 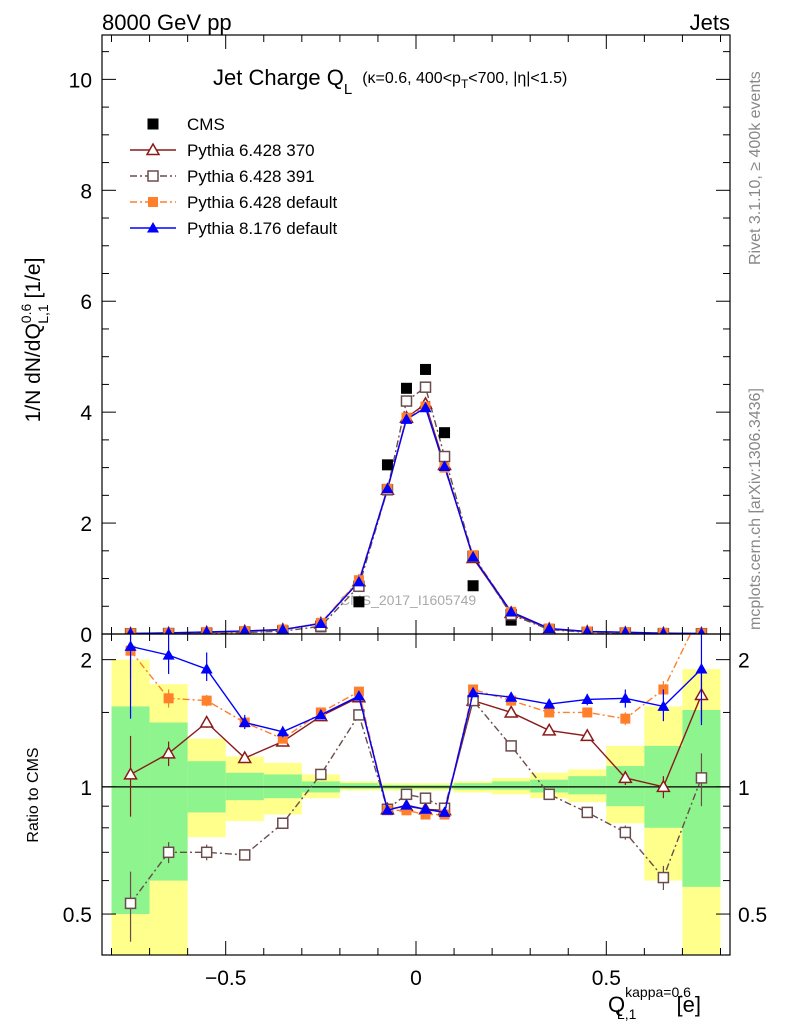 What do you see at coordinates (86, 661) in the screenshot?
I see `ratio-ytick-label: 2` at bounding box center [86, 661].